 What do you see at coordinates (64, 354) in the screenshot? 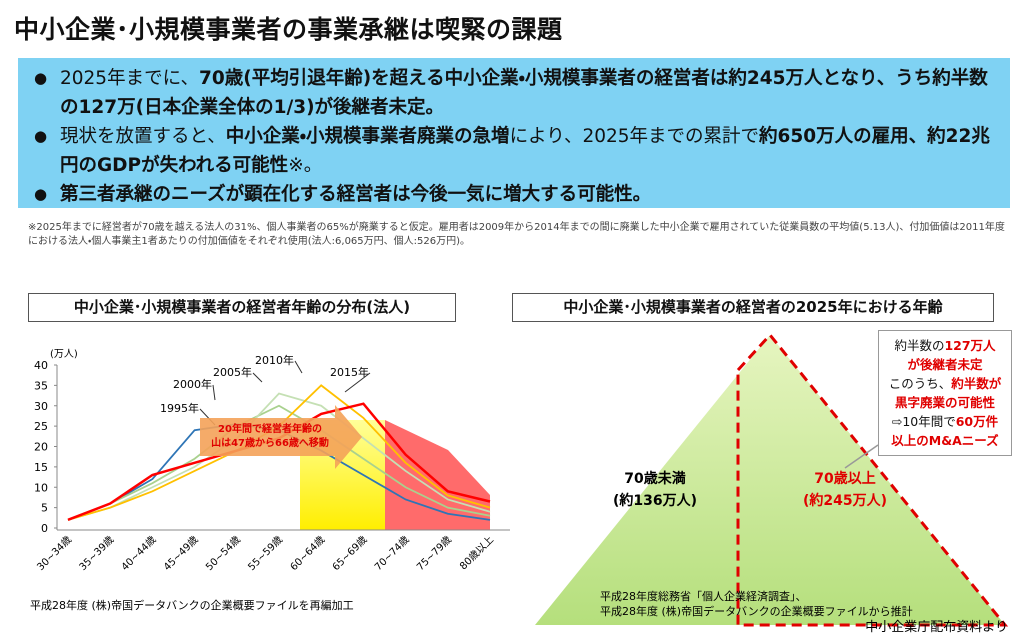
I see `y-axis-label: (万人)` at bounding box center [64, 354].